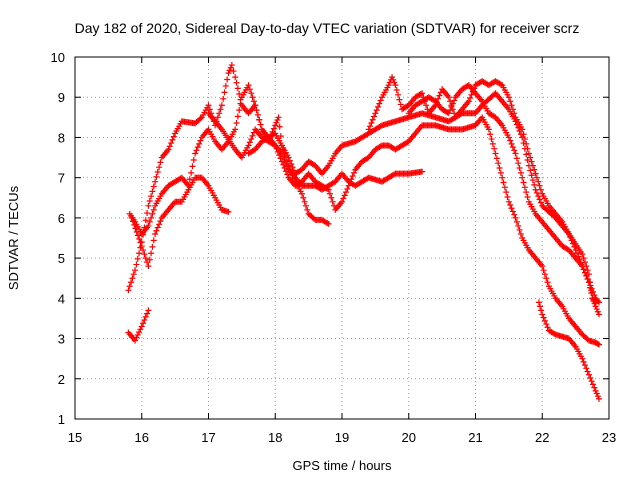 Image resolution: width=640 pixels, height=480 pixels. Describe the element at coordinates (342, 437) in the screenshot. I see `x-tick-label: 19` at that location.